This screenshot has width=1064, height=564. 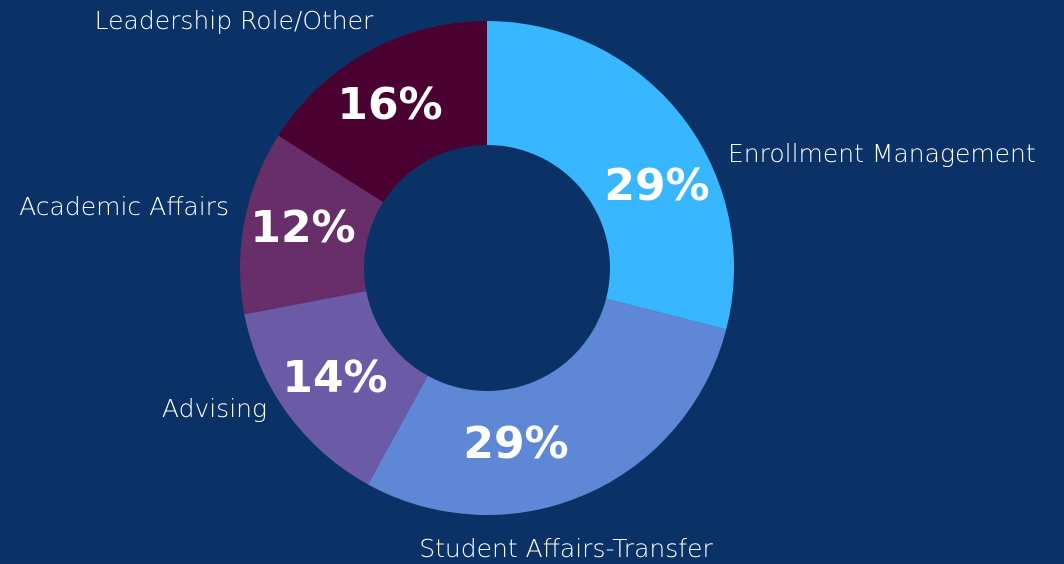 I want to click on category-label: Academic Affairs, so click(x=124, y=206).